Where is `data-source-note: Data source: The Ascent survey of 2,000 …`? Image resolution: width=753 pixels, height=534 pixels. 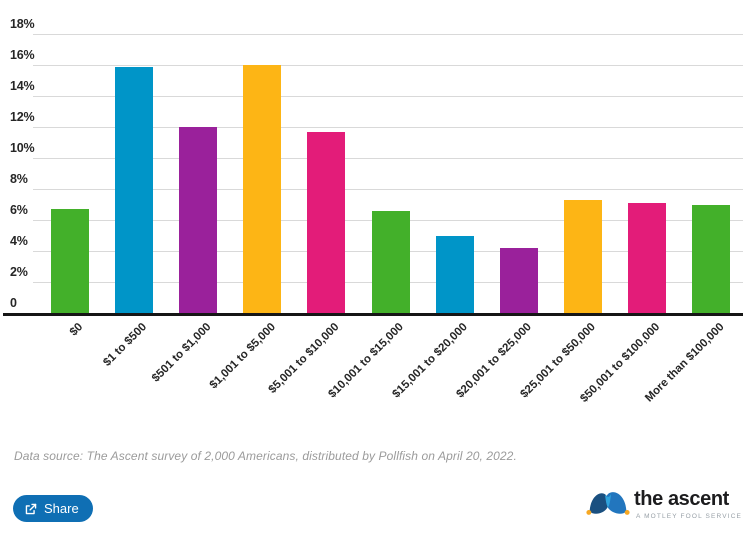 data-source-note: Data source: The Ascent survey of 2,000 … is located at coordinates (265, 456).